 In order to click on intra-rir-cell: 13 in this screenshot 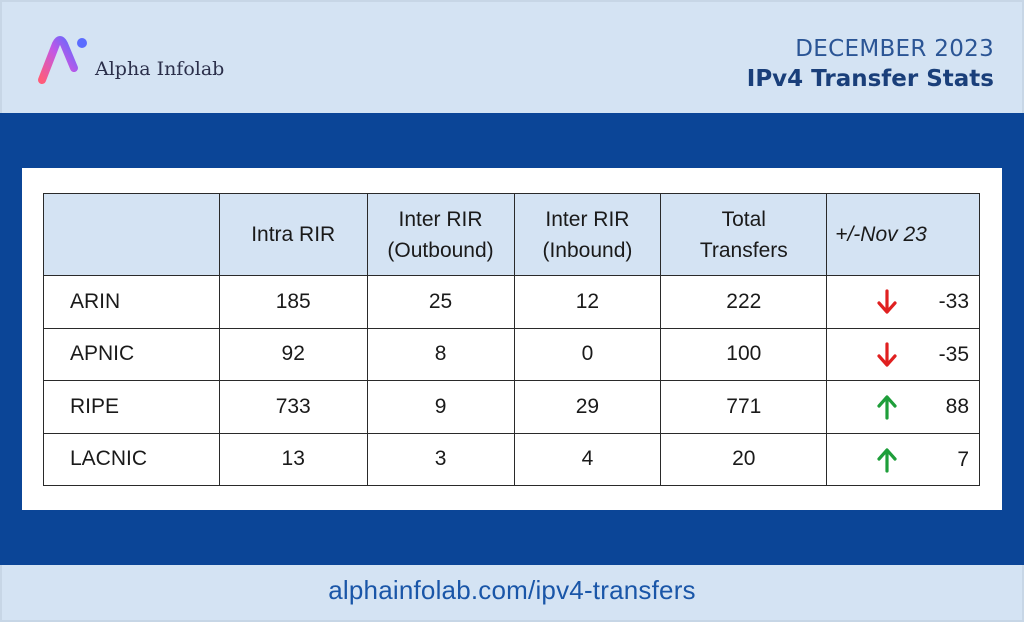, I will do `click(293, 459)`.